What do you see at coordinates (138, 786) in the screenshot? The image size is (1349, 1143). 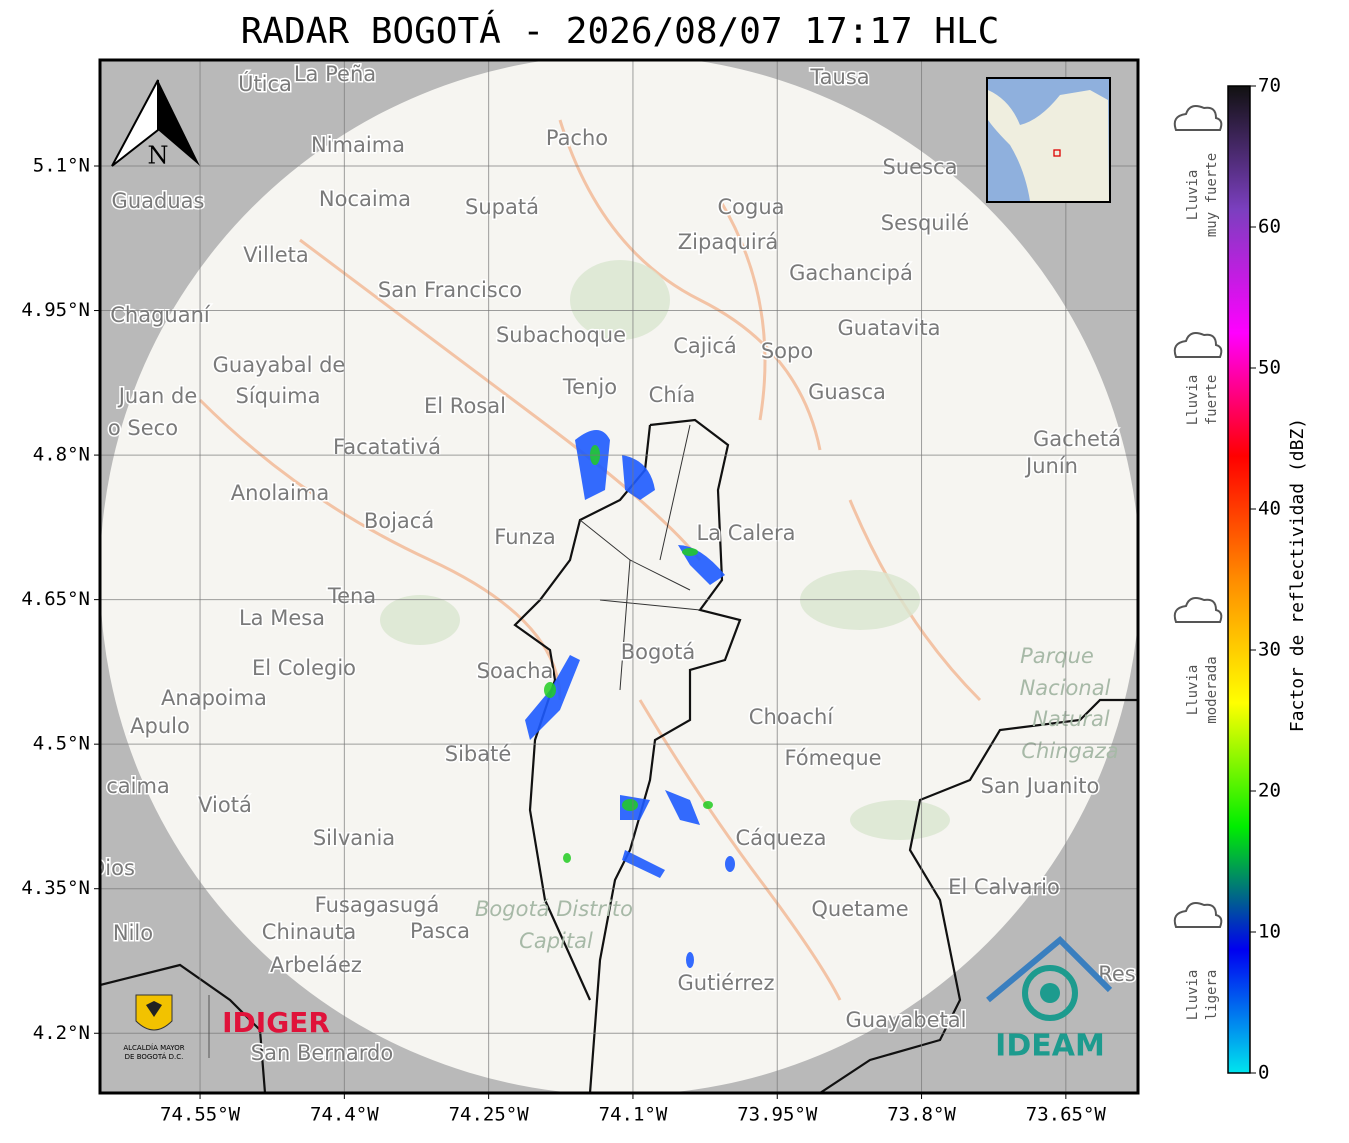 I see `place-label: caima` at bounding box center [138, 786].